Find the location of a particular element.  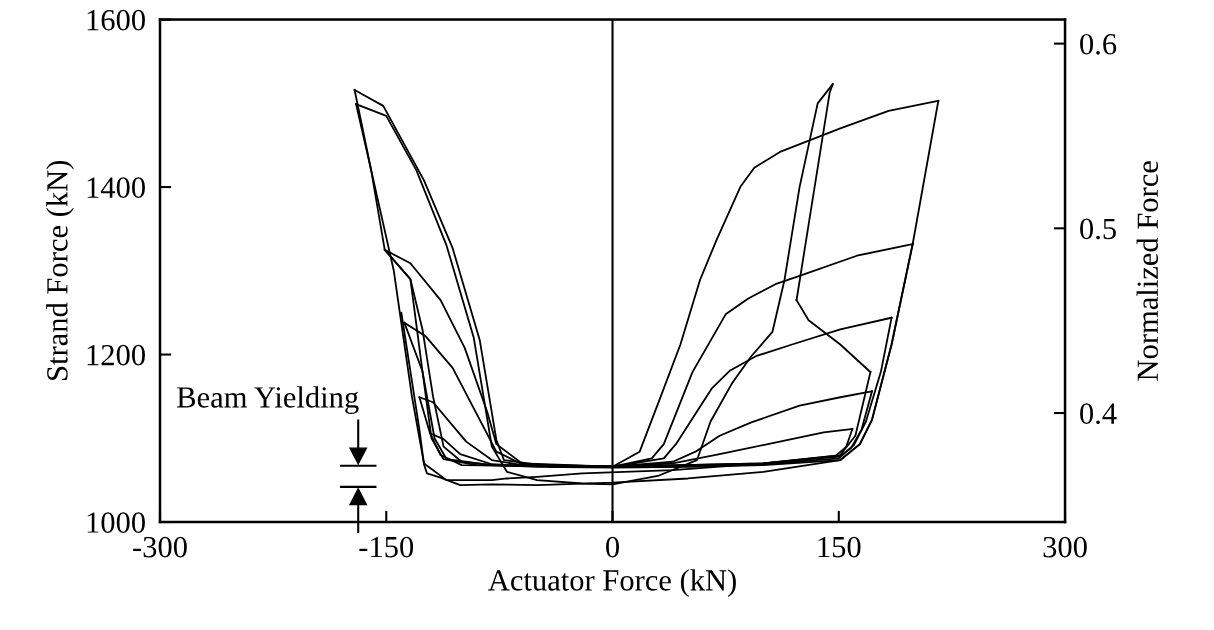

y-tick-label: 1200 is located at coordinates (116, 355).